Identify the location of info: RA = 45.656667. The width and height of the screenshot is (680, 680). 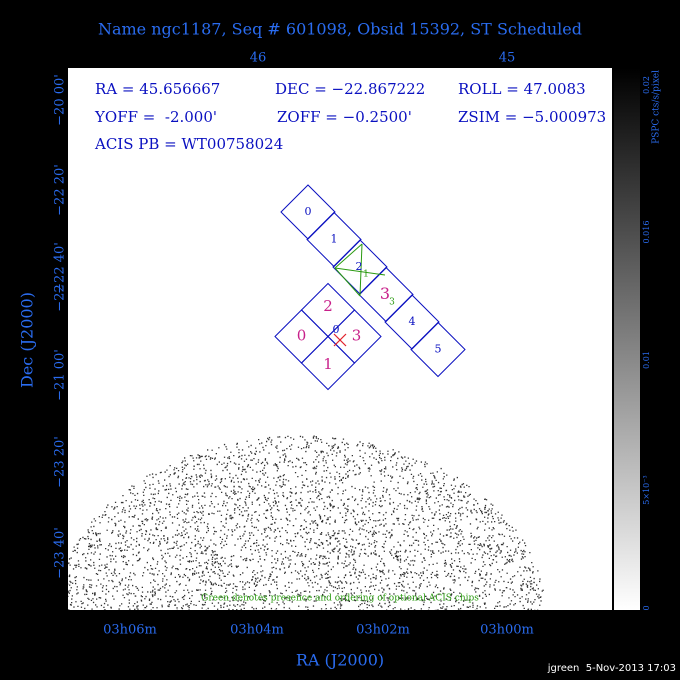
(157, 89).